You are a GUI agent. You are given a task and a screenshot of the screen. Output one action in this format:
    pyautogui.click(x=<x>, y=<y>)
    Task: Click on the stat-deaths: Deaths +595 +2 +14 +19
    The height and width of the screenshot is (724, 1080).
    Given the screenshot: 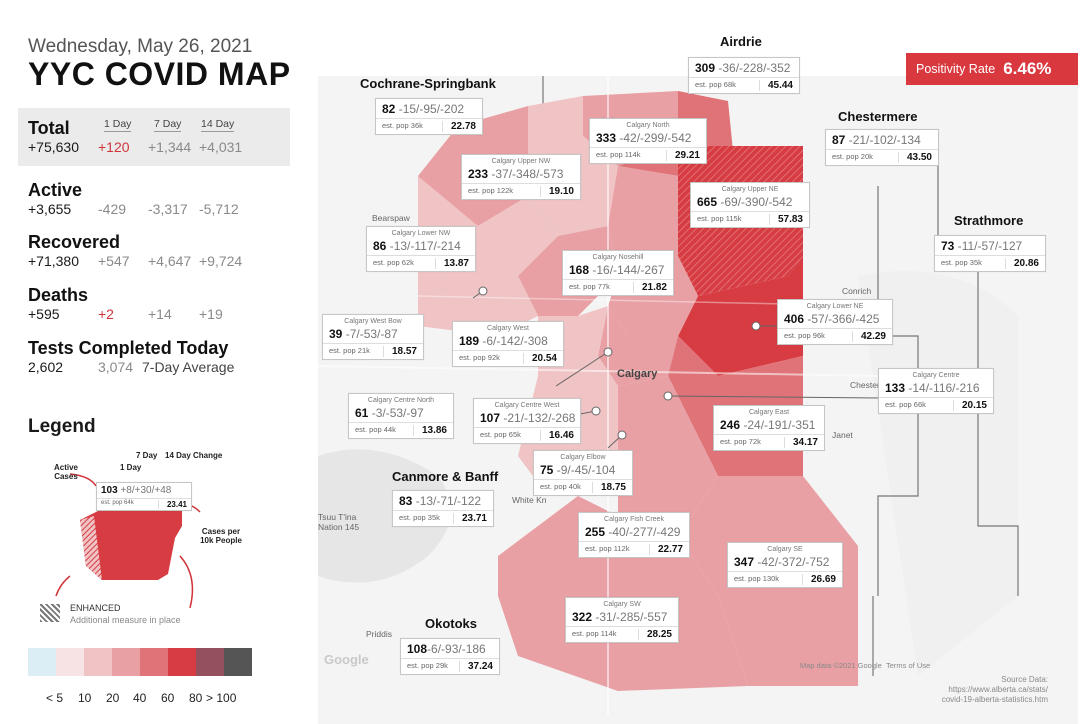 What is the action you would take?
    pyautogui.click(x=163, y=304)
    